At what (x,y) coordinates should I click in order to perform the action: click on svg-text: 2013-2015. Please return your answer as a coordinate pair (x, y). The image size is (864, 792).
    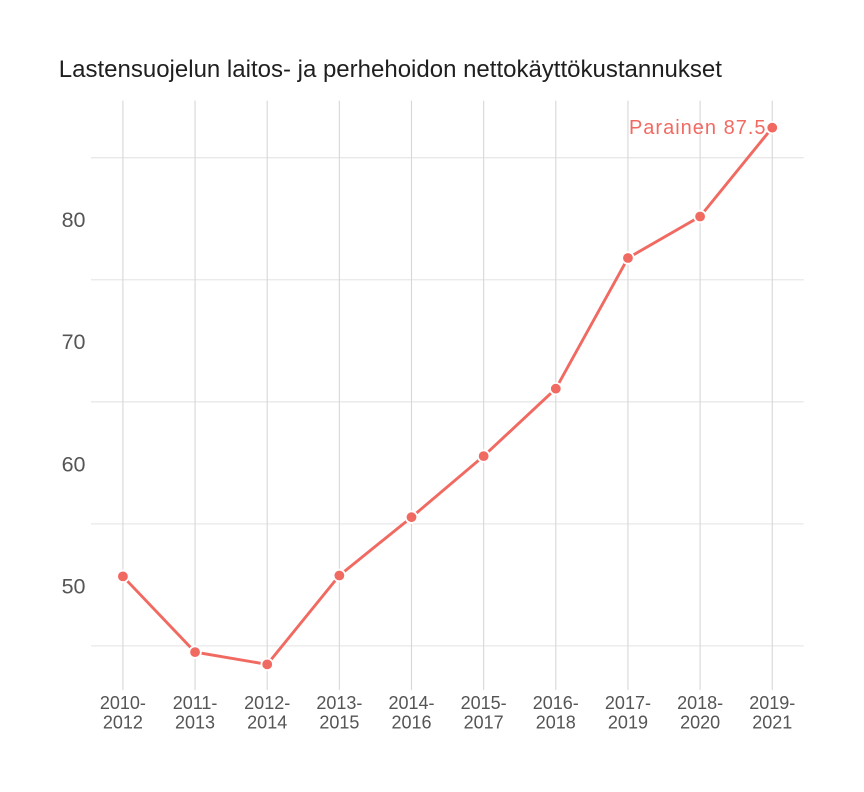
    Looking at the image, I should click on (339, 712).